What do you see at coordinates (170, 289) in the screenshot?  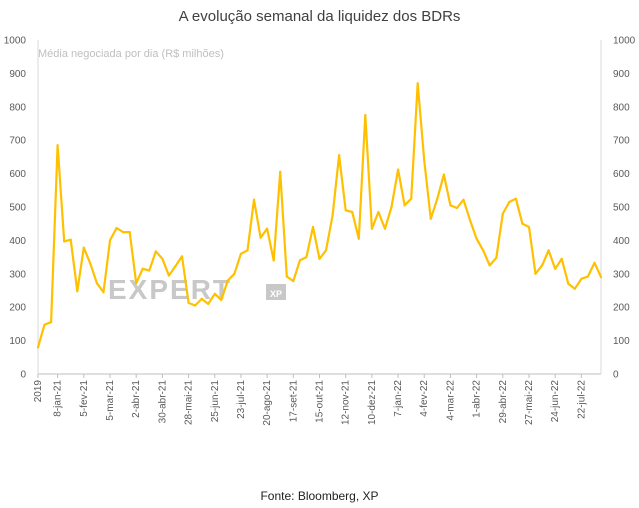 I see `watermark-brand: EXPERT` at bounding box center [170, 289].